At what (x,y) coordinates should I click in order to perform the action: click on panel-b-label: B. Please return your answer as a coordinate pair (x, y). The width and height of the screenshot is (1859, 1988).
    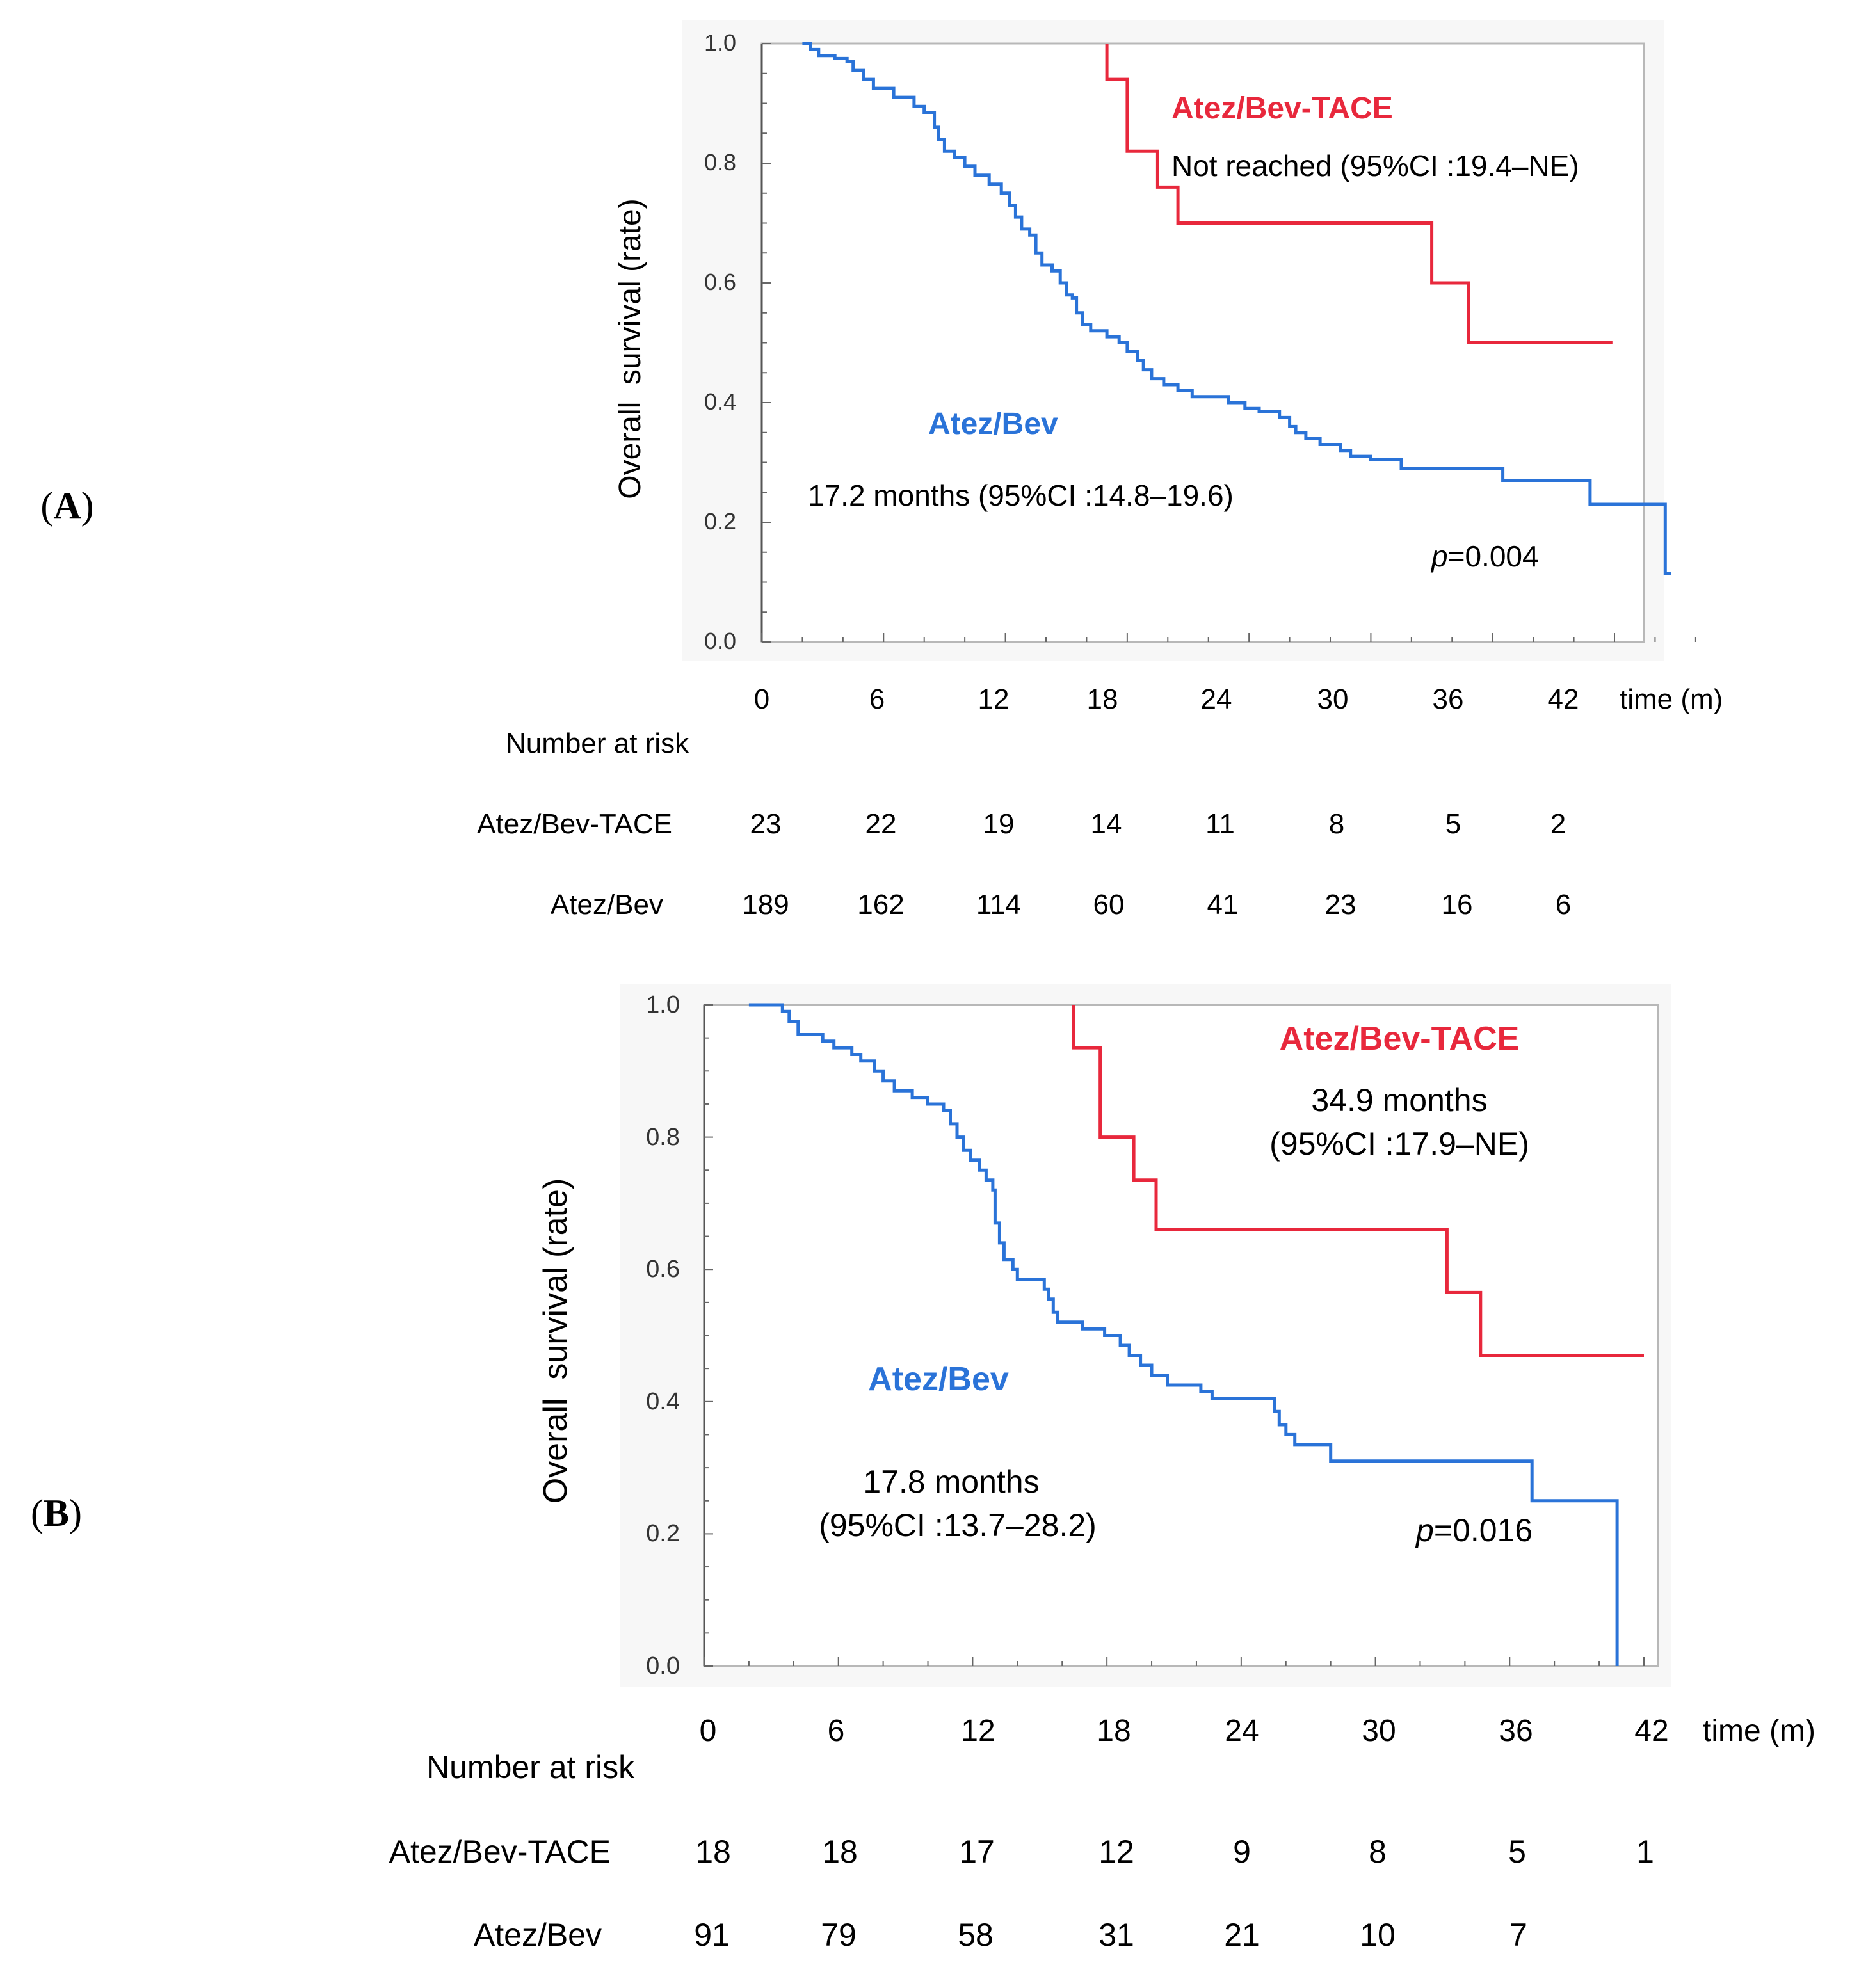
    Looking at the image, I should click on (56, 1513).